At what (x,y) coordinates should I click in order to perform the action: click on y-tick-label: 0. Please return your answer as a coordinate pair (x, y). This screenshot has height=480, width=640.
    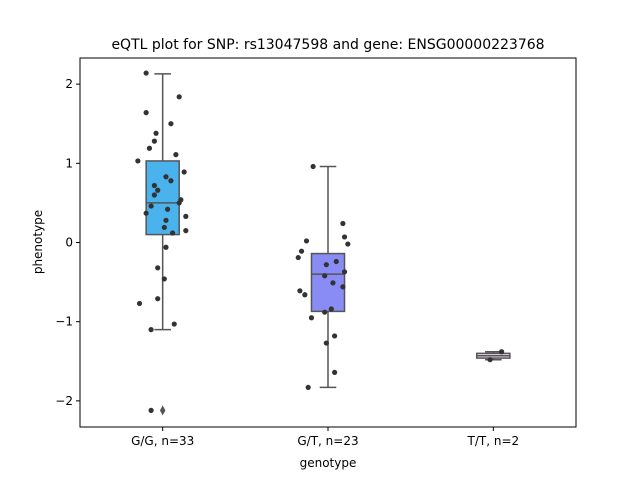
    Looking at the image, I should click on (69, 243).